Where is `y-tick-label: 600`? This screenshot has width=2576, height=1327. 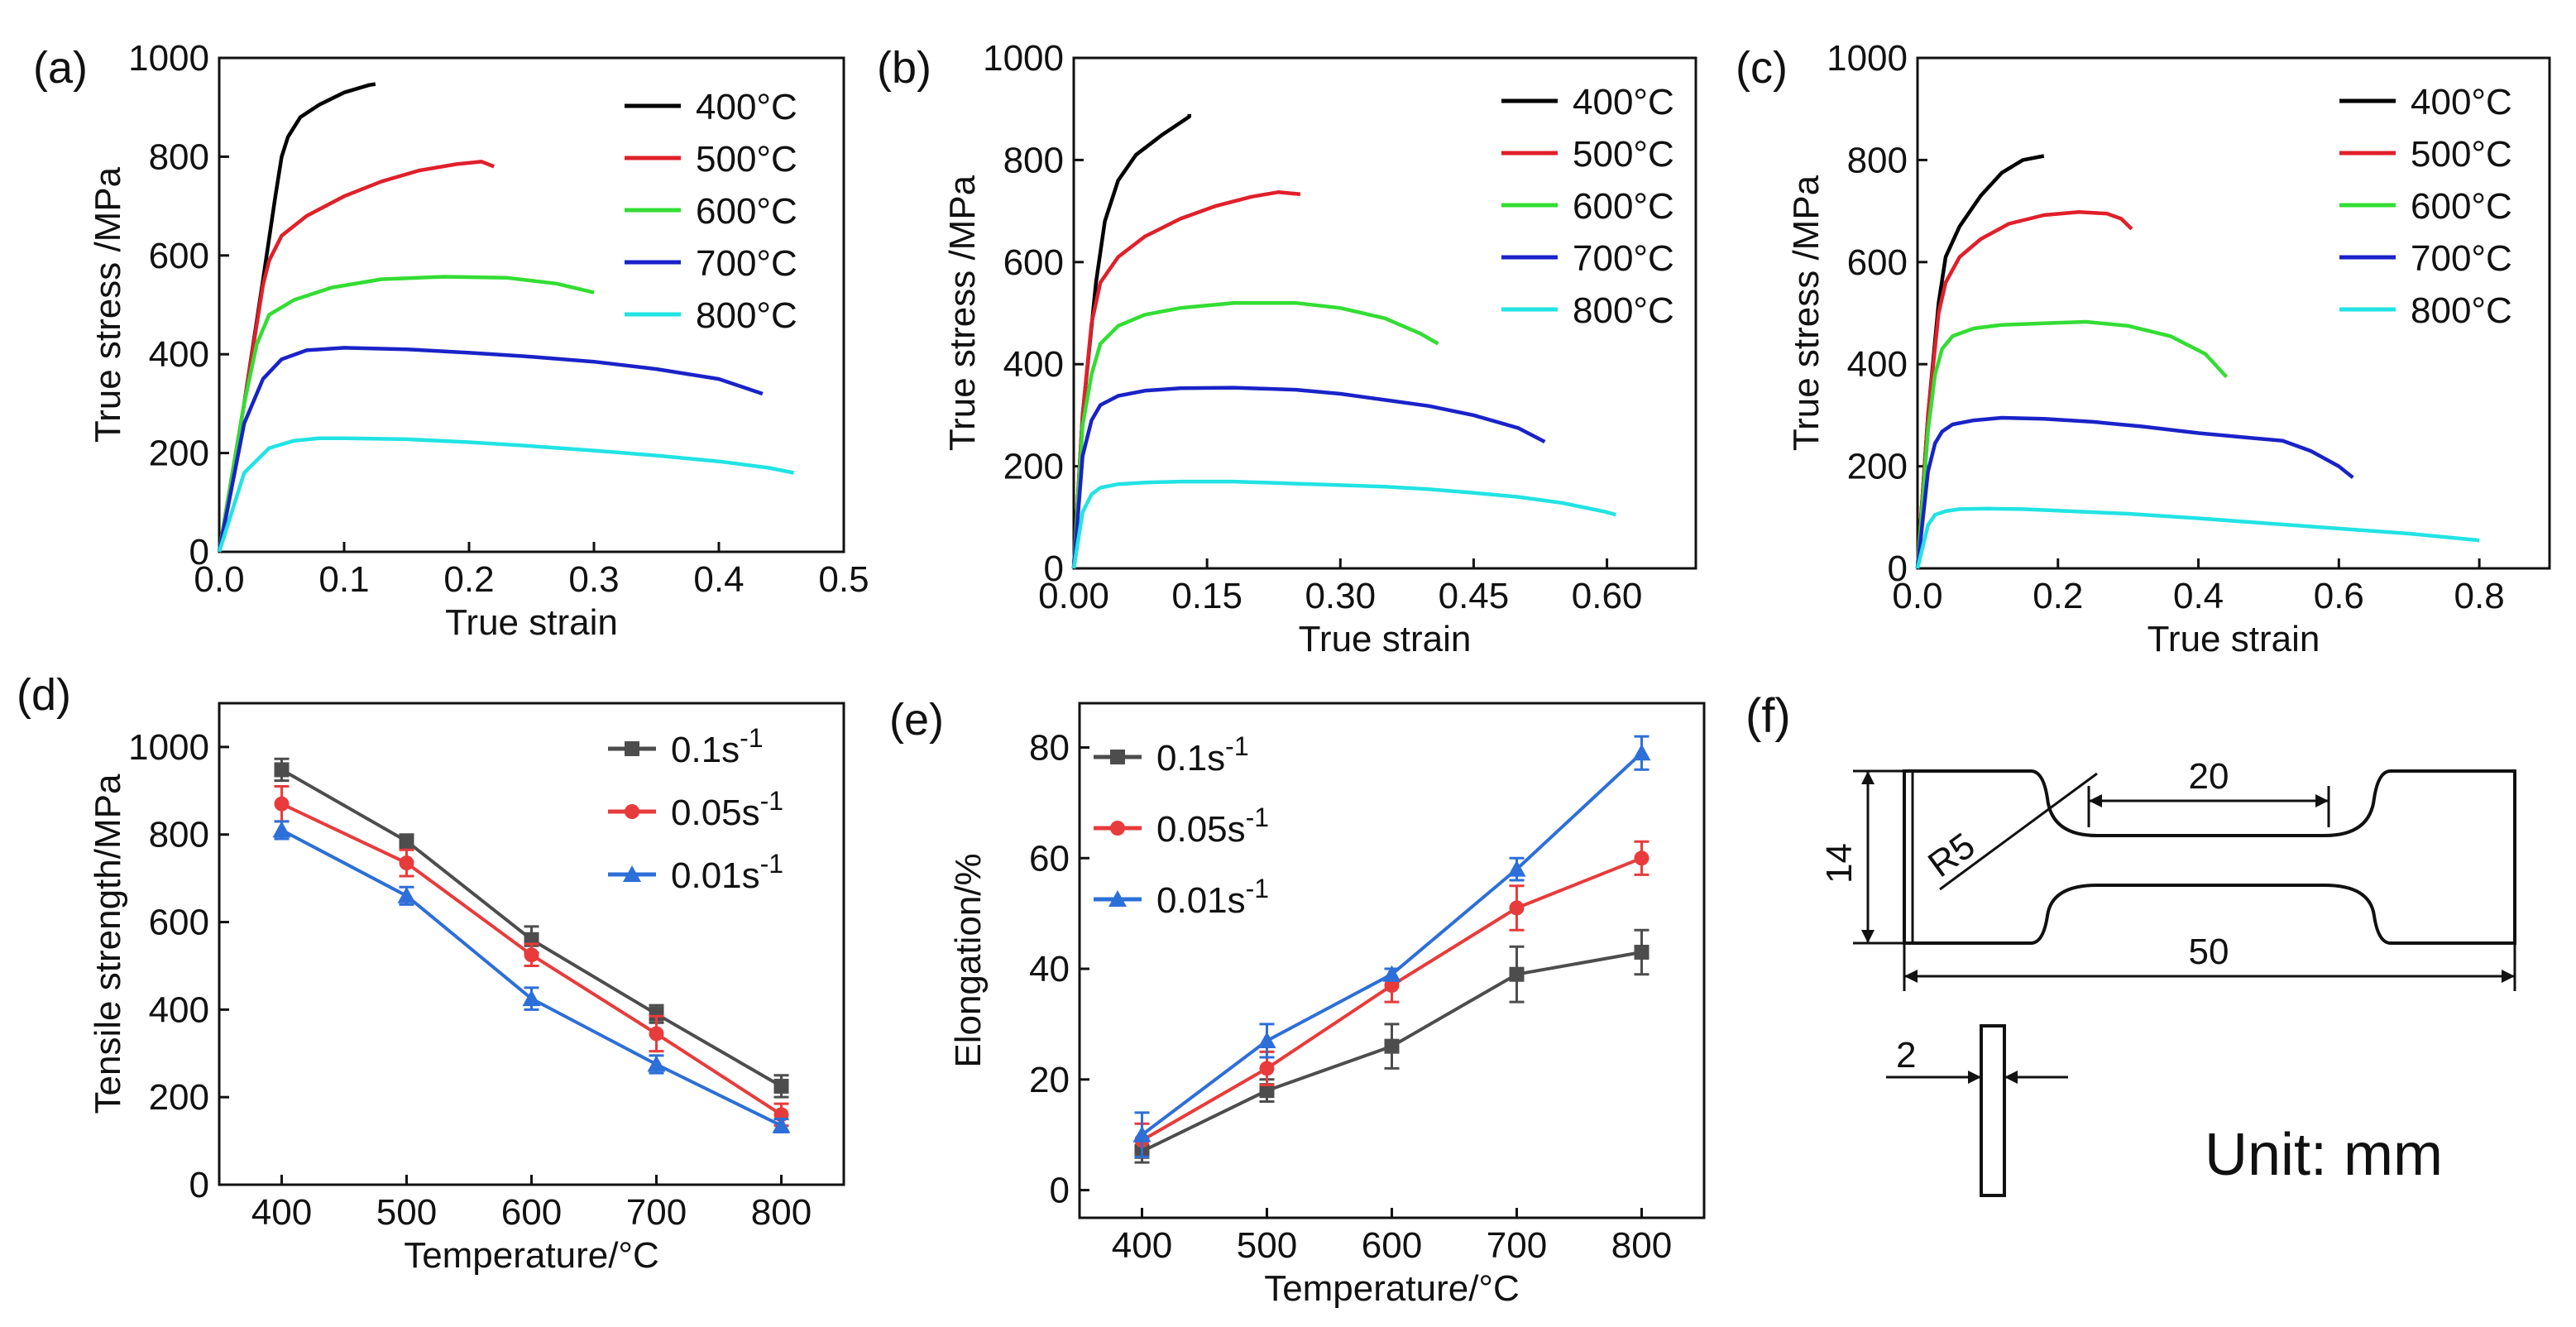
y-tick-label: 600 is located at coordinates (1877, 262).